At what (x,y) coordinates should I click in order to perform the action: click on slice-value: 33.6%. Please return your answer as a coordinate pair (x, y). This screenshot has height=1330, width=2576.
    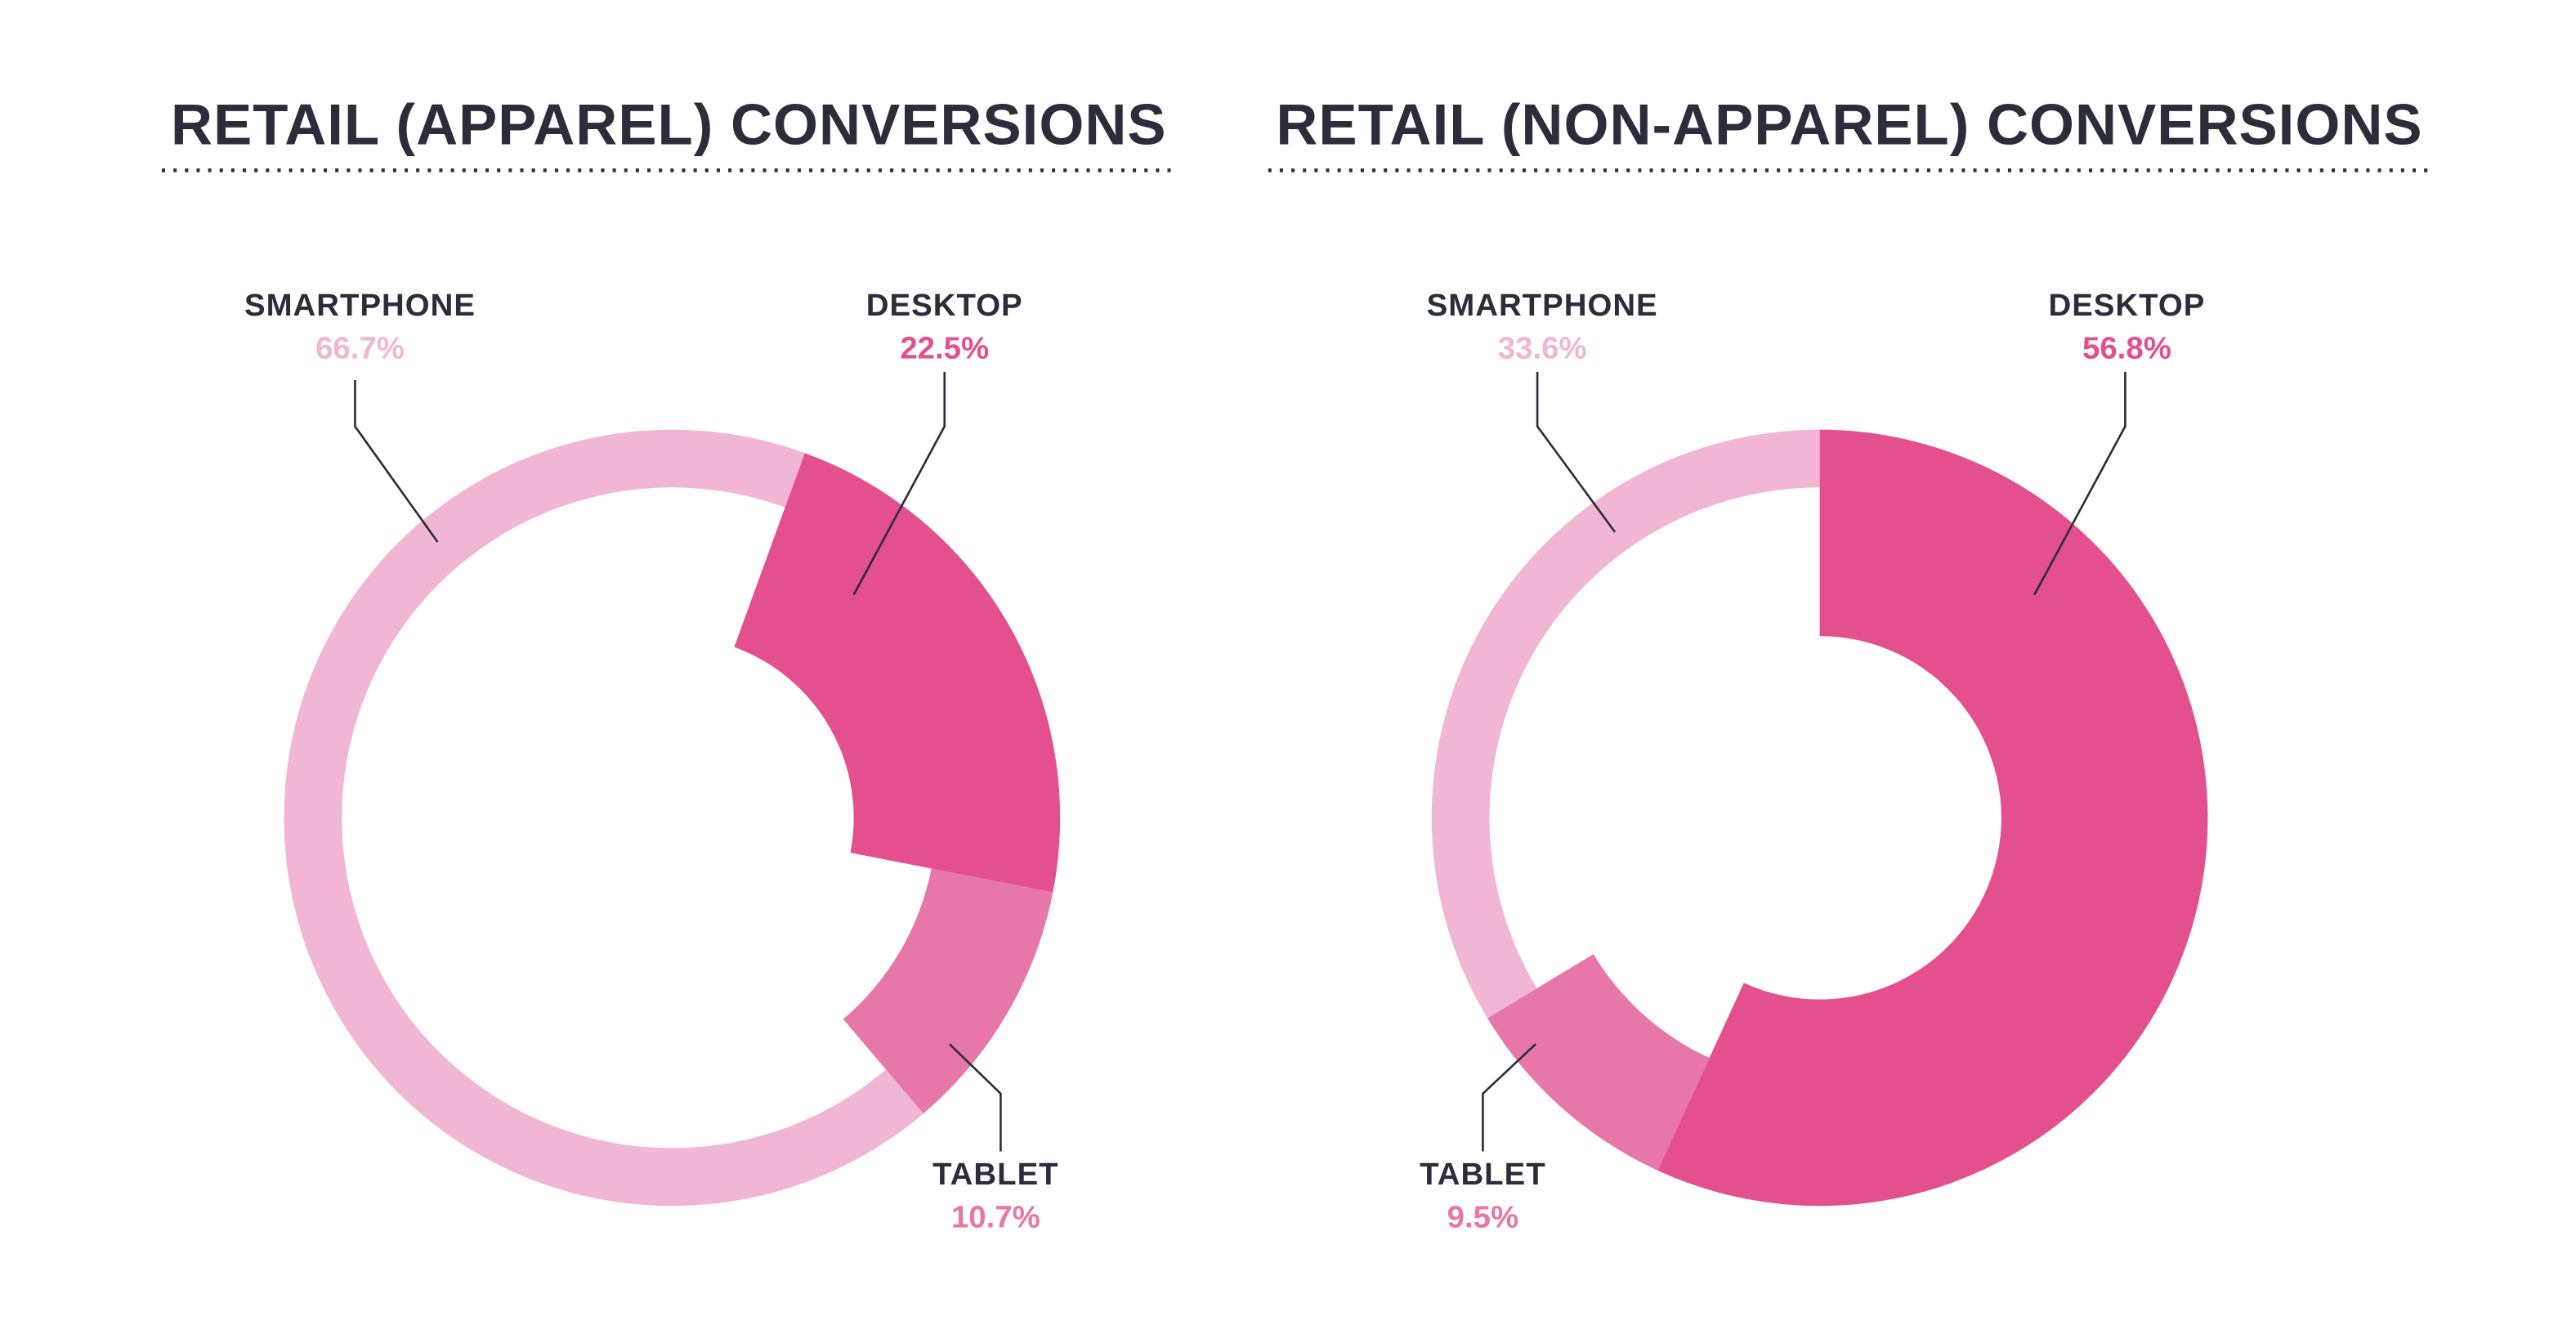
    Looking at the image, I should click on (1542, 348).